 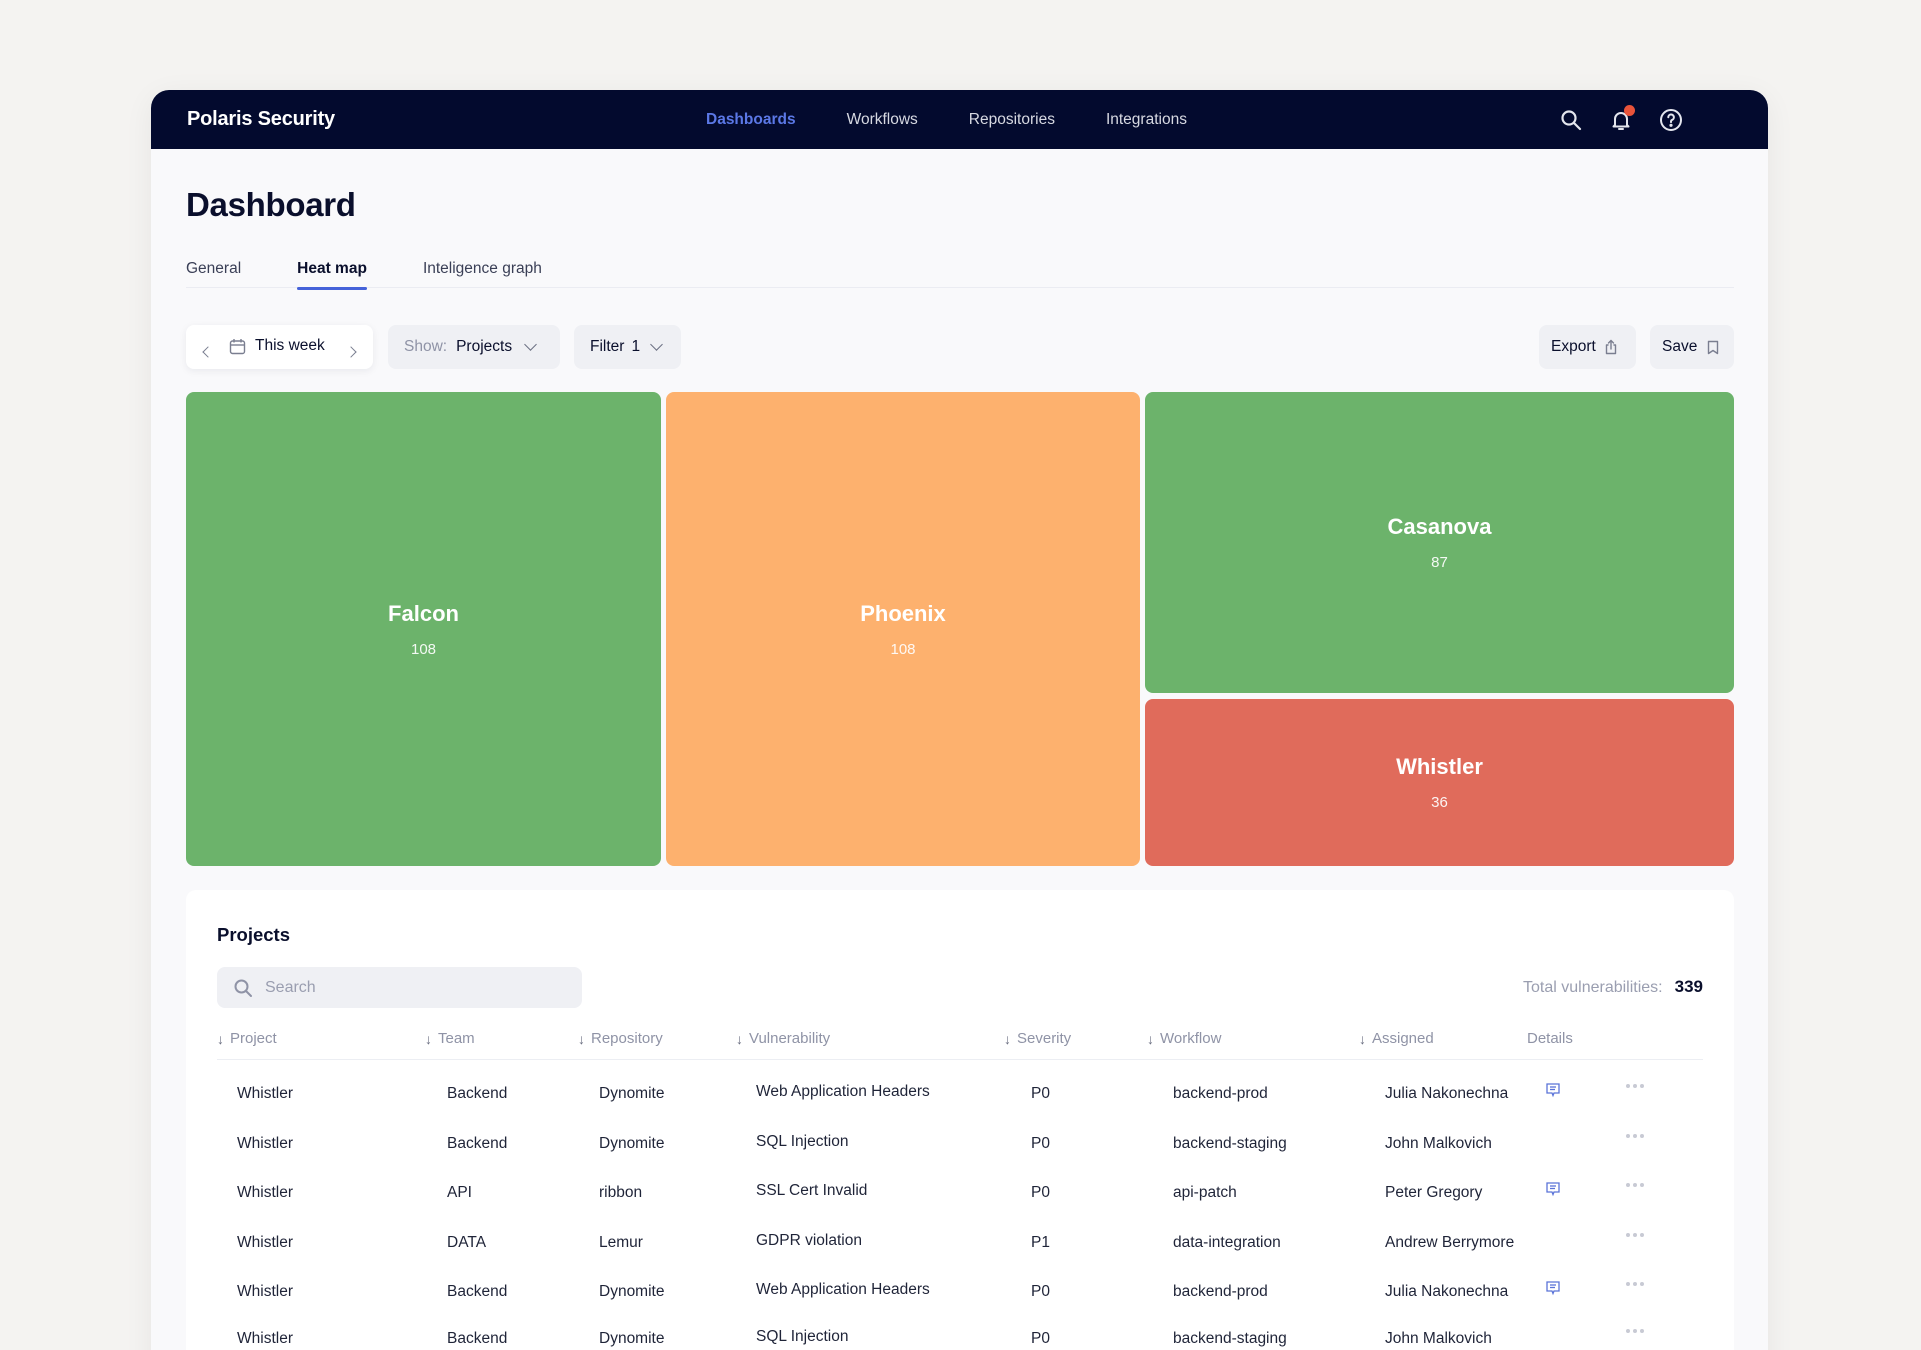 What do you see at coordinates (474, 347) in the screenshot?
I see `show-dropdown: Show: Projects` at bounding box center [474, 347].